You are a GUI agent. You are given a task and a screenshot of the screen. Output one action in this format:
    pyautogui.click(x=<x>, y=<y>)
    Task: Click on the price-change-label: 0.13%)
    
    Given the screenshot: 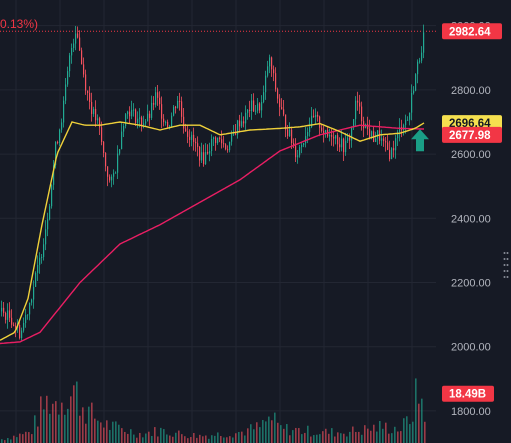 What is the action you would take?
    pyautogui.click(x=19, y=24)
    